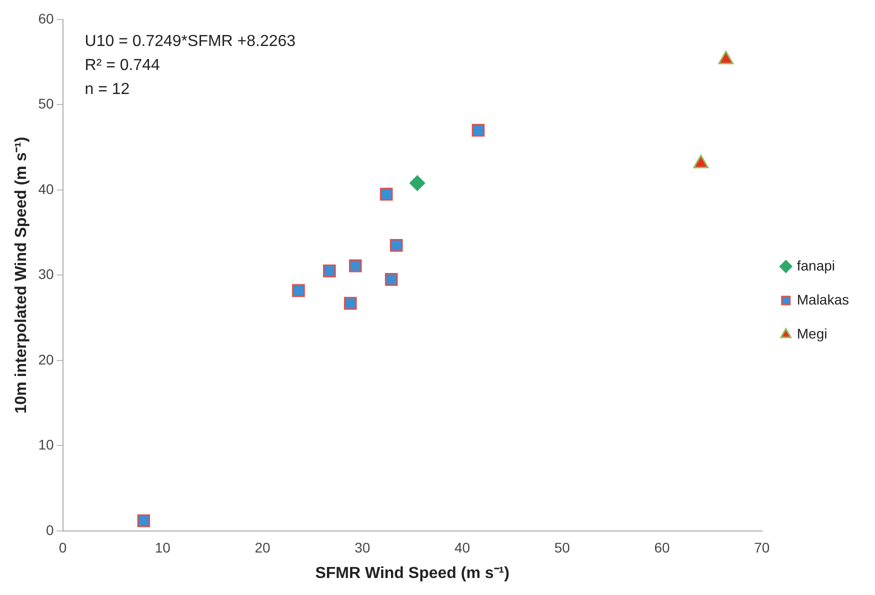 Image resolution: width=875 pixels, height=595 pixels. Describe the element at coordinates (62, 547) in the screenshot. I see `x-tick-label: 0` at that location.